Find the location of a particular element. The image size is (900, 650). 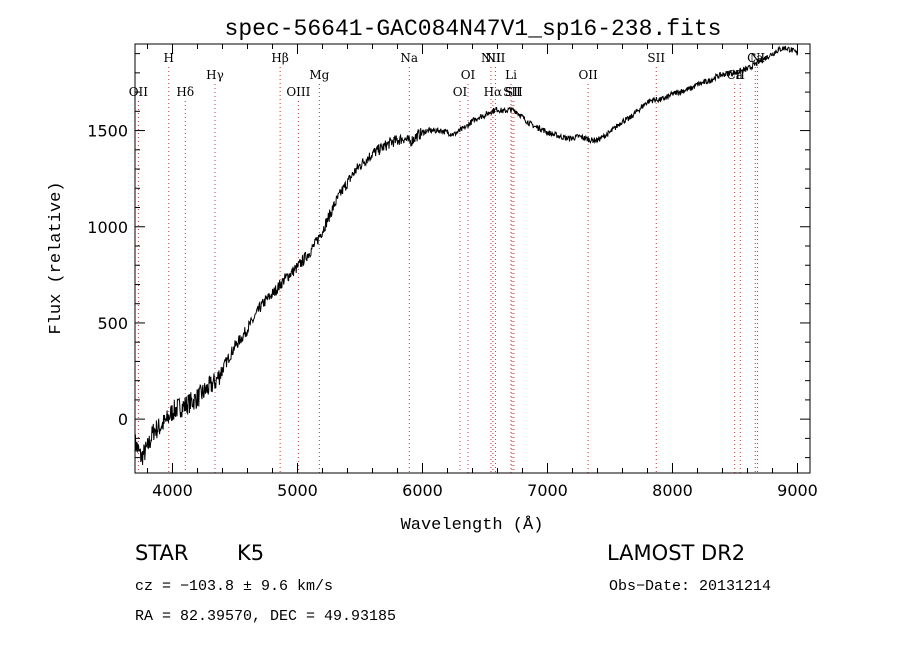

x-tick-label: 6000 is located at coordinates (422, 490).